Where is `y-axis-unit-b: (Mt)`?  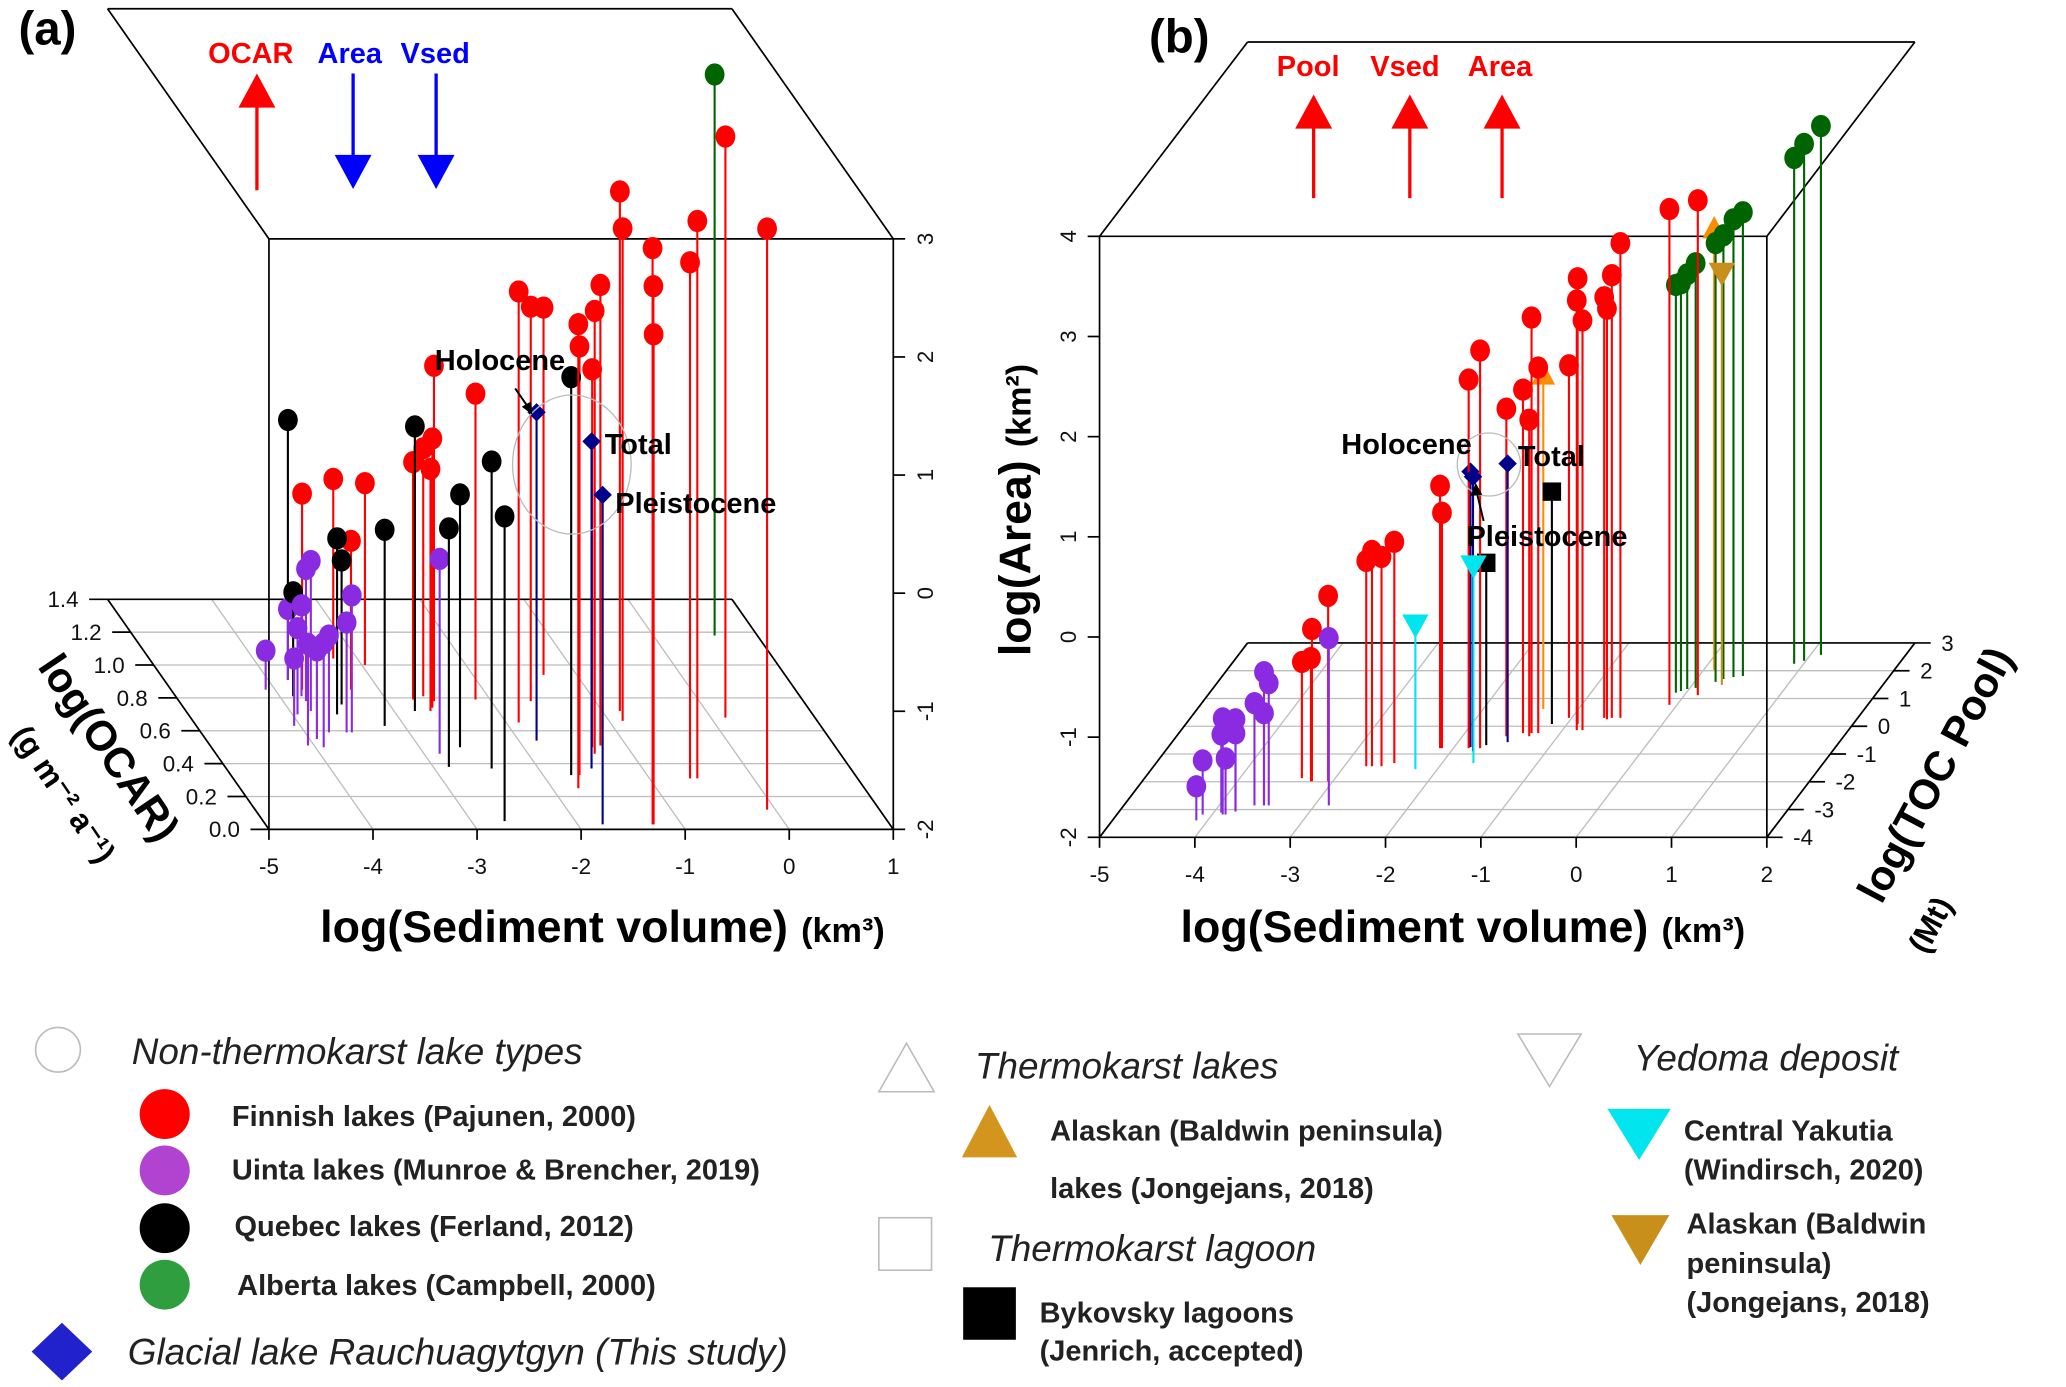 y-axis-unit-b: (Mt) is located at coordinates (1930, 925).